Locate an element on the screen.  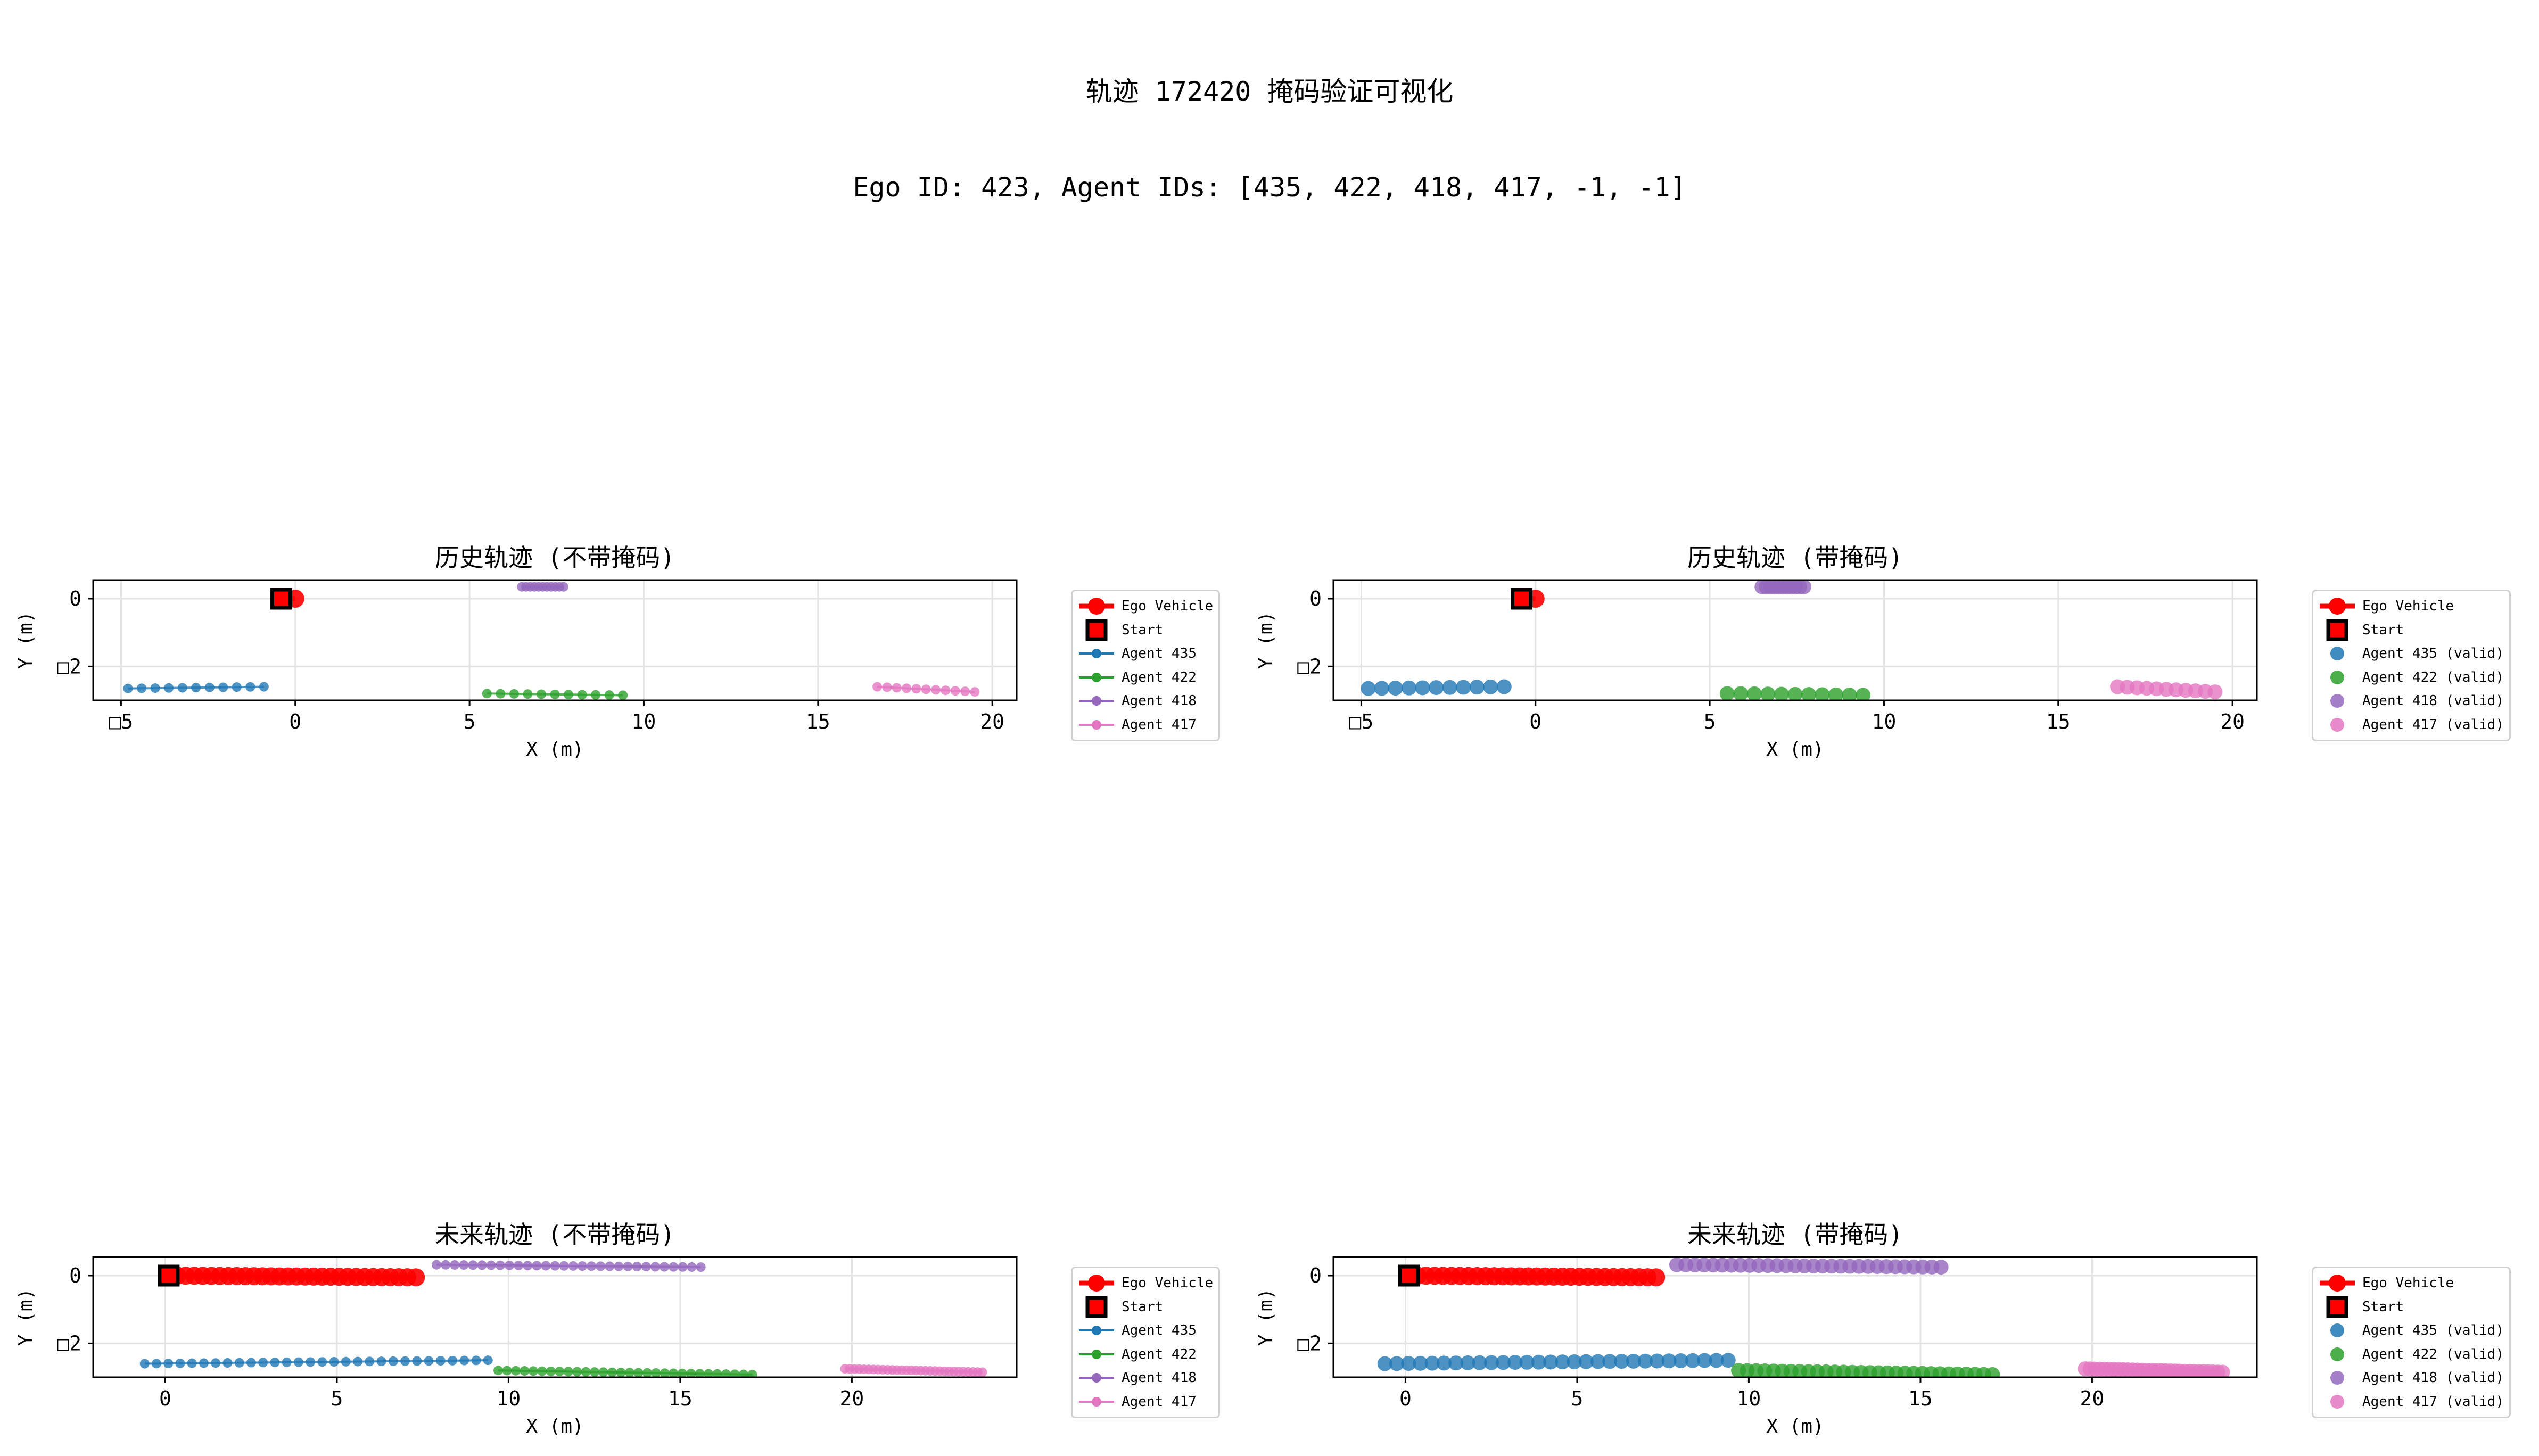
series-agent-417-valid- is located at coordinates (2154, 1369).